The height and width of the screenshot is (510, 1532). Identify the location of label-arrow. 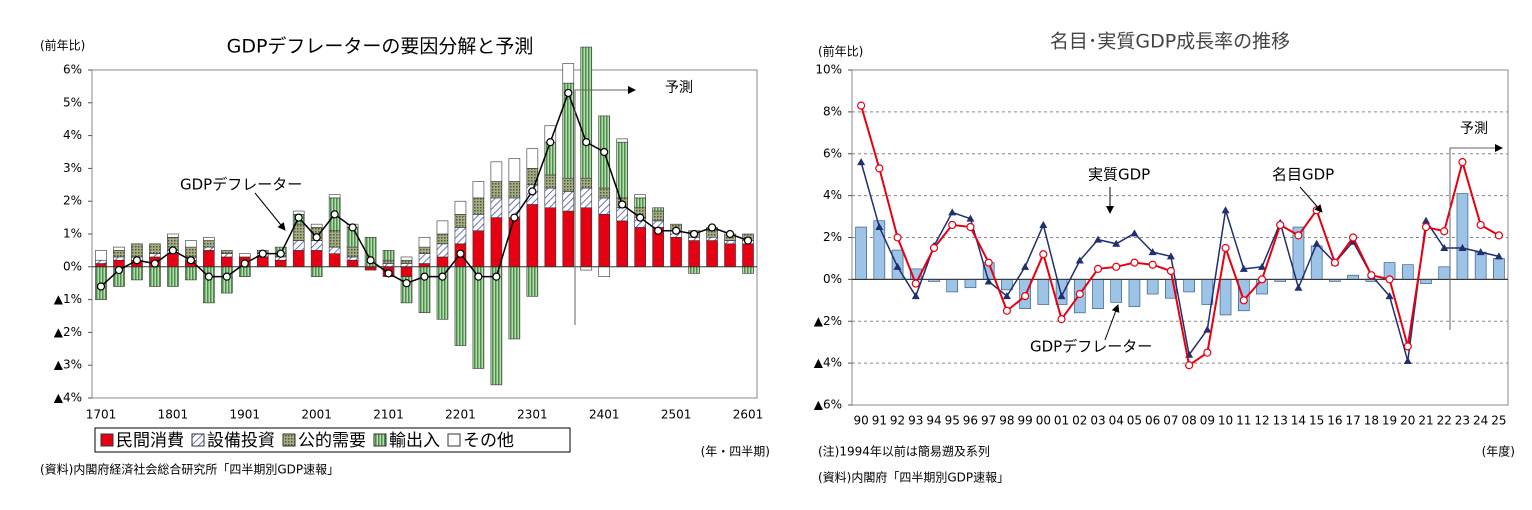
(1311, 199).